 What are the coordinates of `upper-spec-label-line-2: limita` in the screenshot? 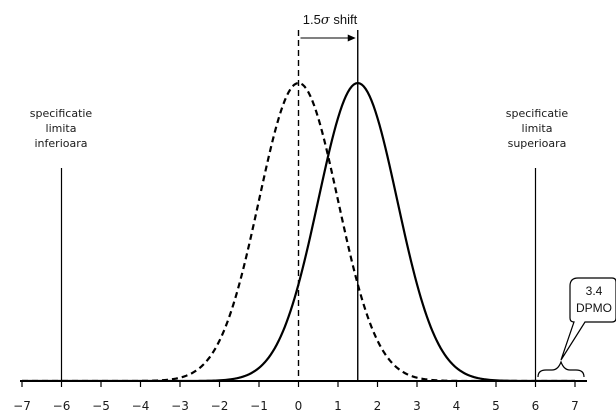 It's located at (537, 128).